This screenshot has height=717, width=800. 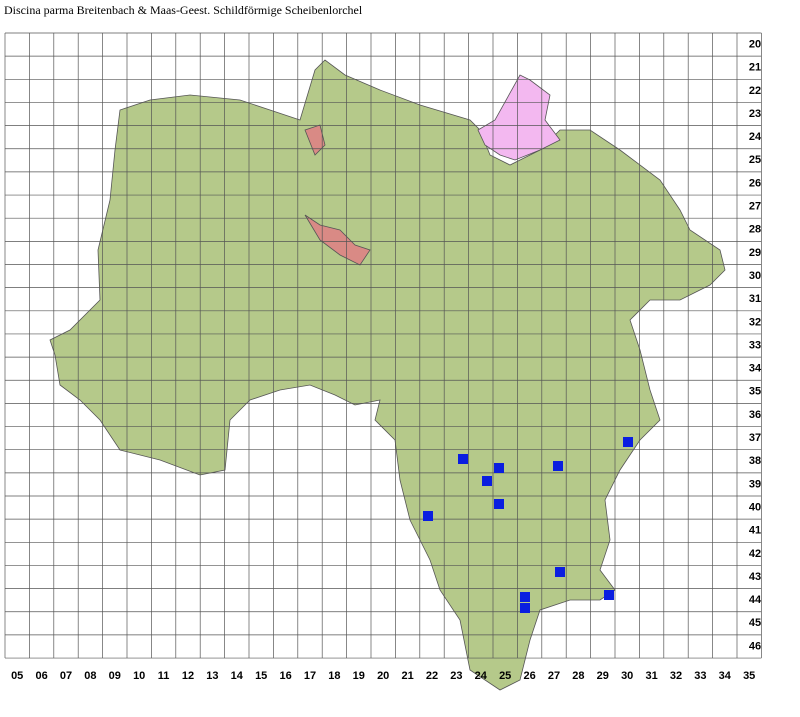 I want to click on row-label: 31, so click(x=755, y=299).